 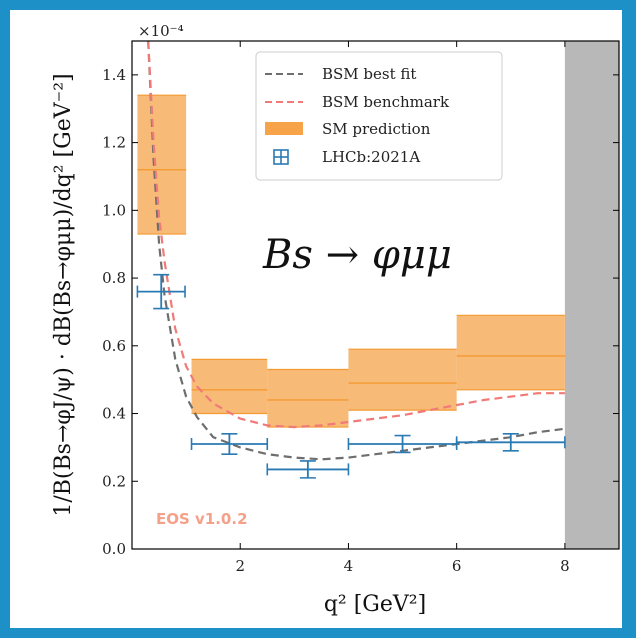 I want to click on y-tick-label-1: 0.2, so click(x=114, y=481).